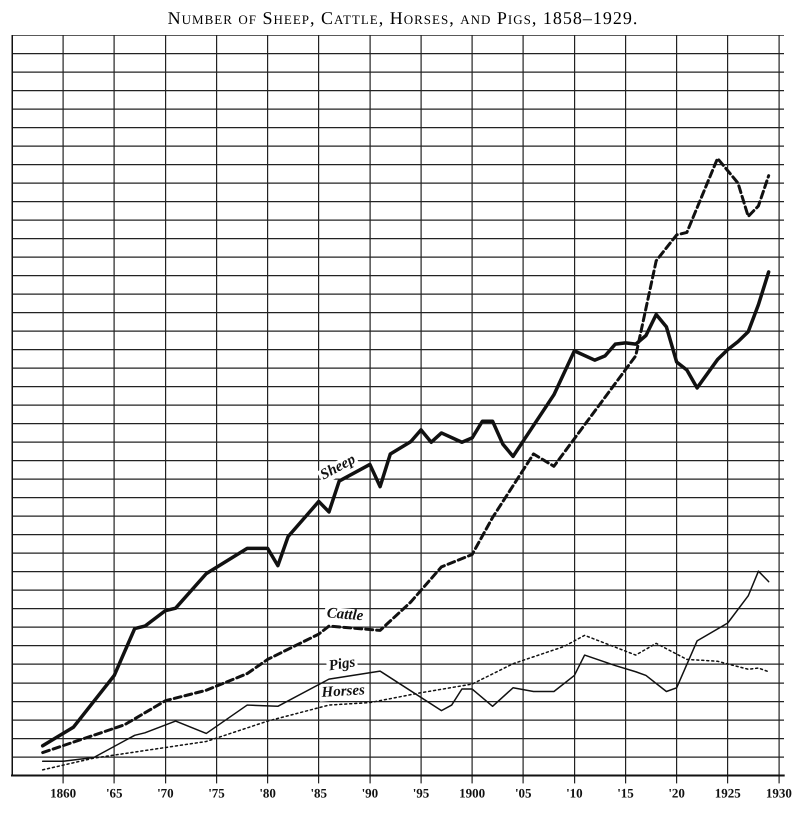 The width and height of the screenshot is (809, 815). Describe the element at coordinates (523, 793) in the screenshot. I see `x-tick-label: '05` at that location.